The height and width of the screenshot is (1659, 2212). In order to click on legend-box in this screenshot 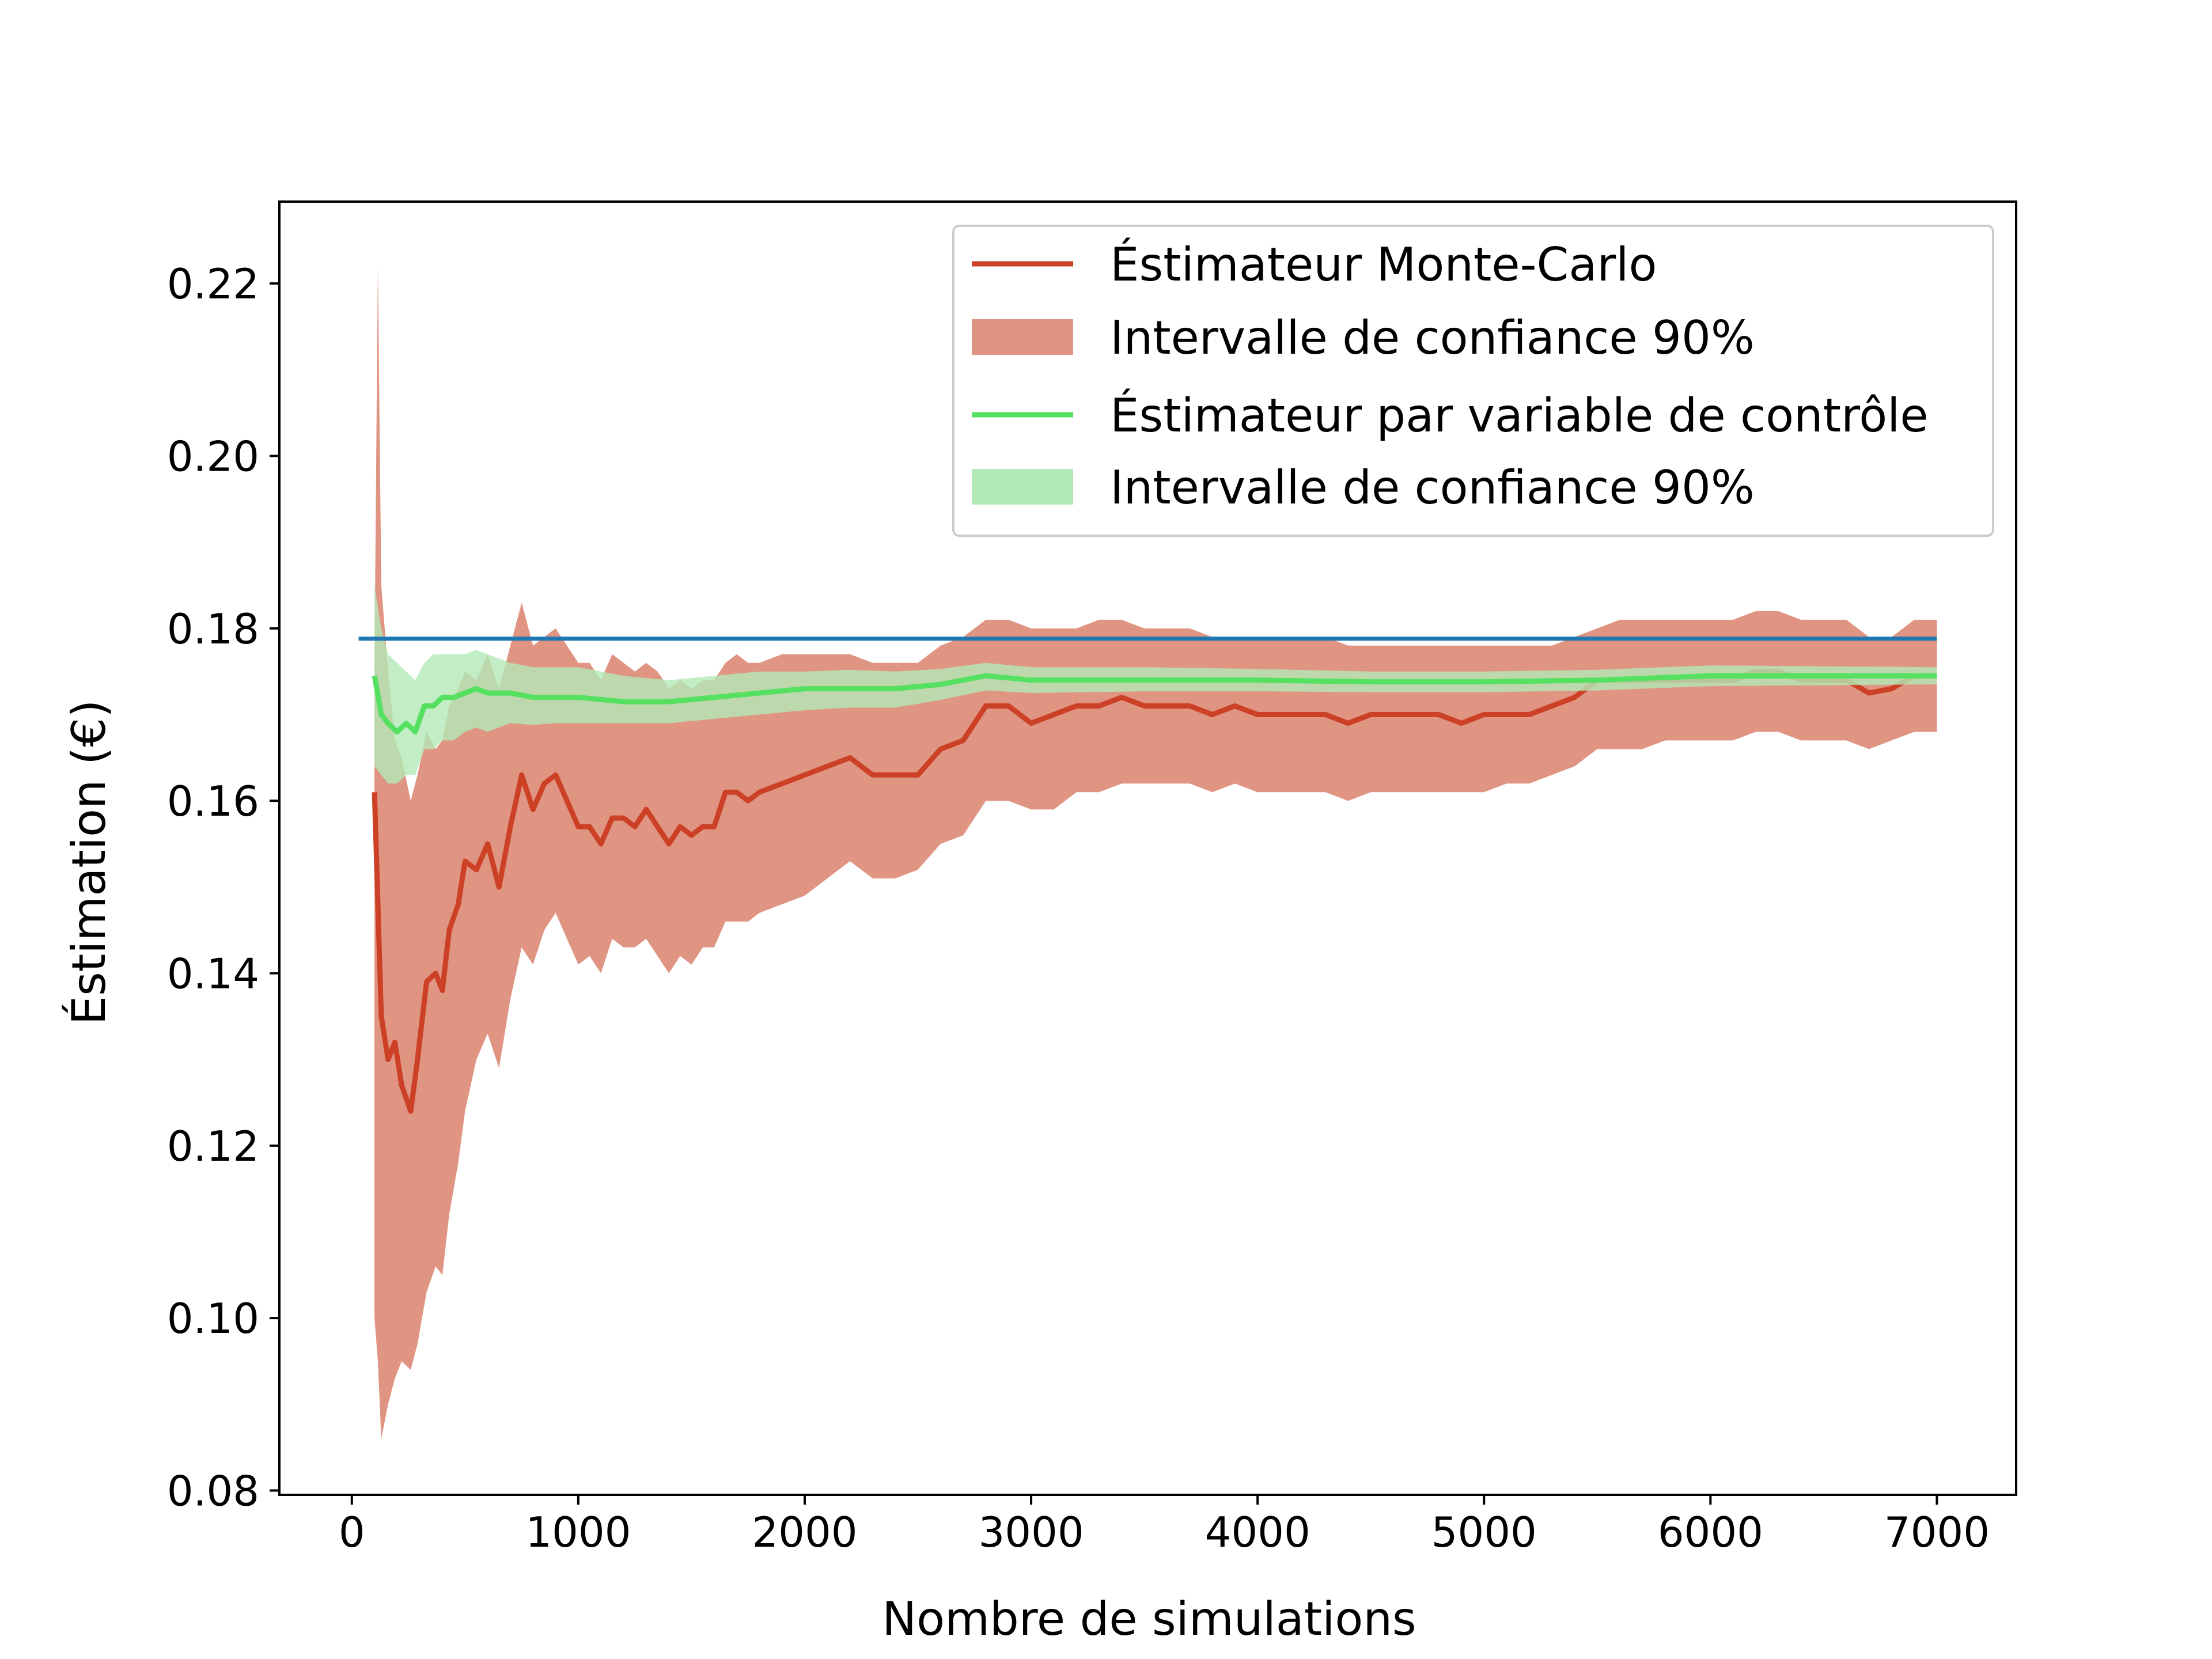, I will do `click(1473, 381)`.